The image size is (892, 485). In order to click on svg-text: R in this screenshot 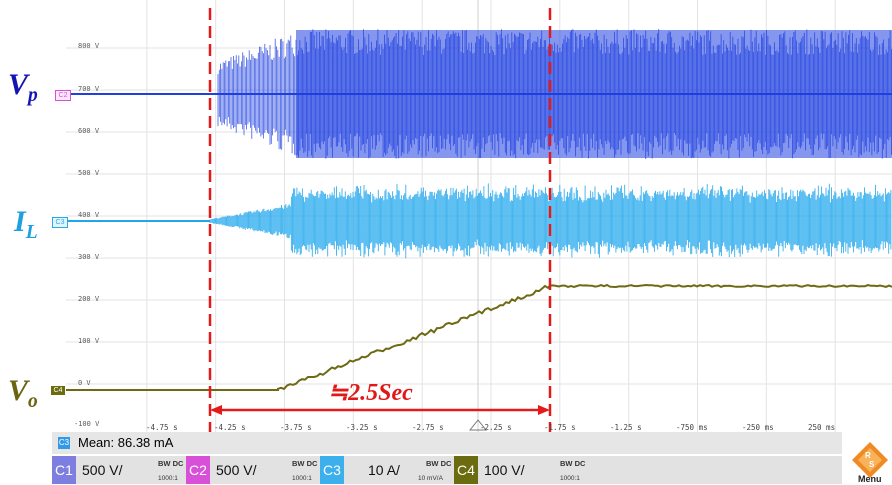, I will do `click(868, 455)`.